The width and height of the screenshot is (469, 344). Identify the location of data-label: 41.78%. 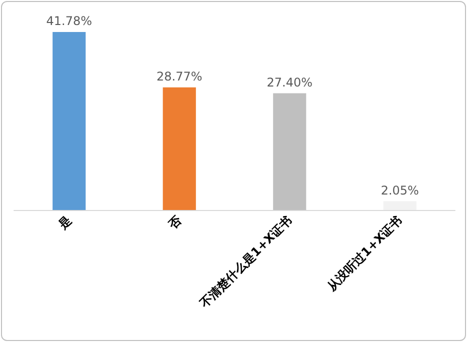
(69, 21).